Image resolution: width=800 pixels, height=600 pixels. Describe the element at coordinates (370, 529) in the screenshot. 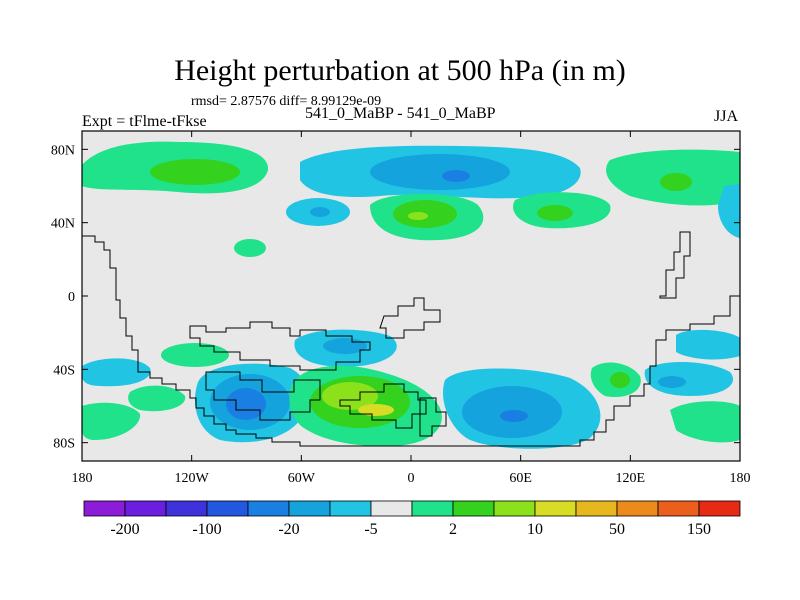

I see `colorbar-label: -5` at that location.